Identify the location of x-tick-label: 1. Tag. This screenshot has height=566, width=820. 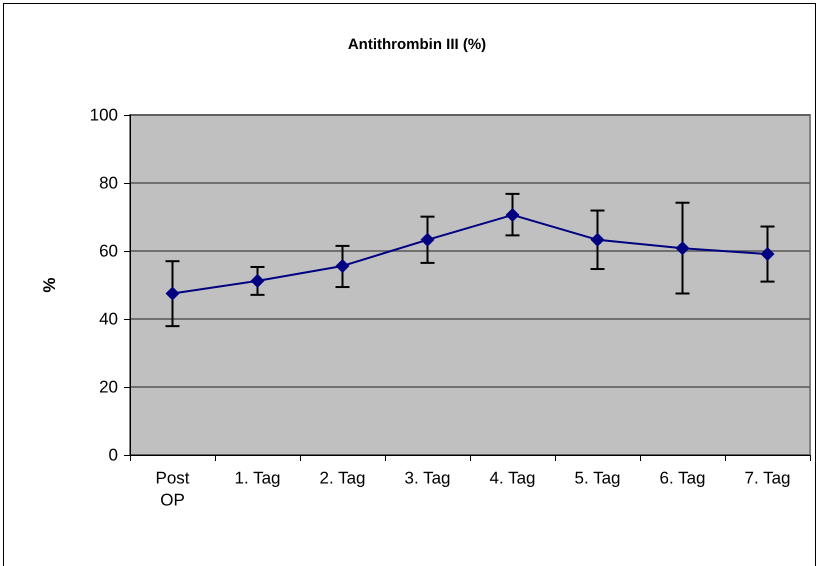
(257, 478).